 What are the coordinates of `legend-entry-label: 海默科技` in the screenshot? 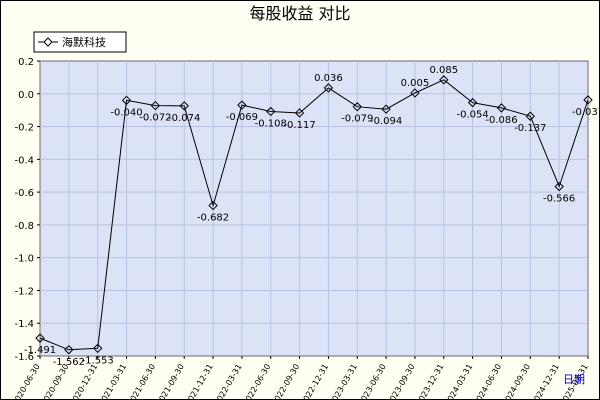 It's located at (84, 42).